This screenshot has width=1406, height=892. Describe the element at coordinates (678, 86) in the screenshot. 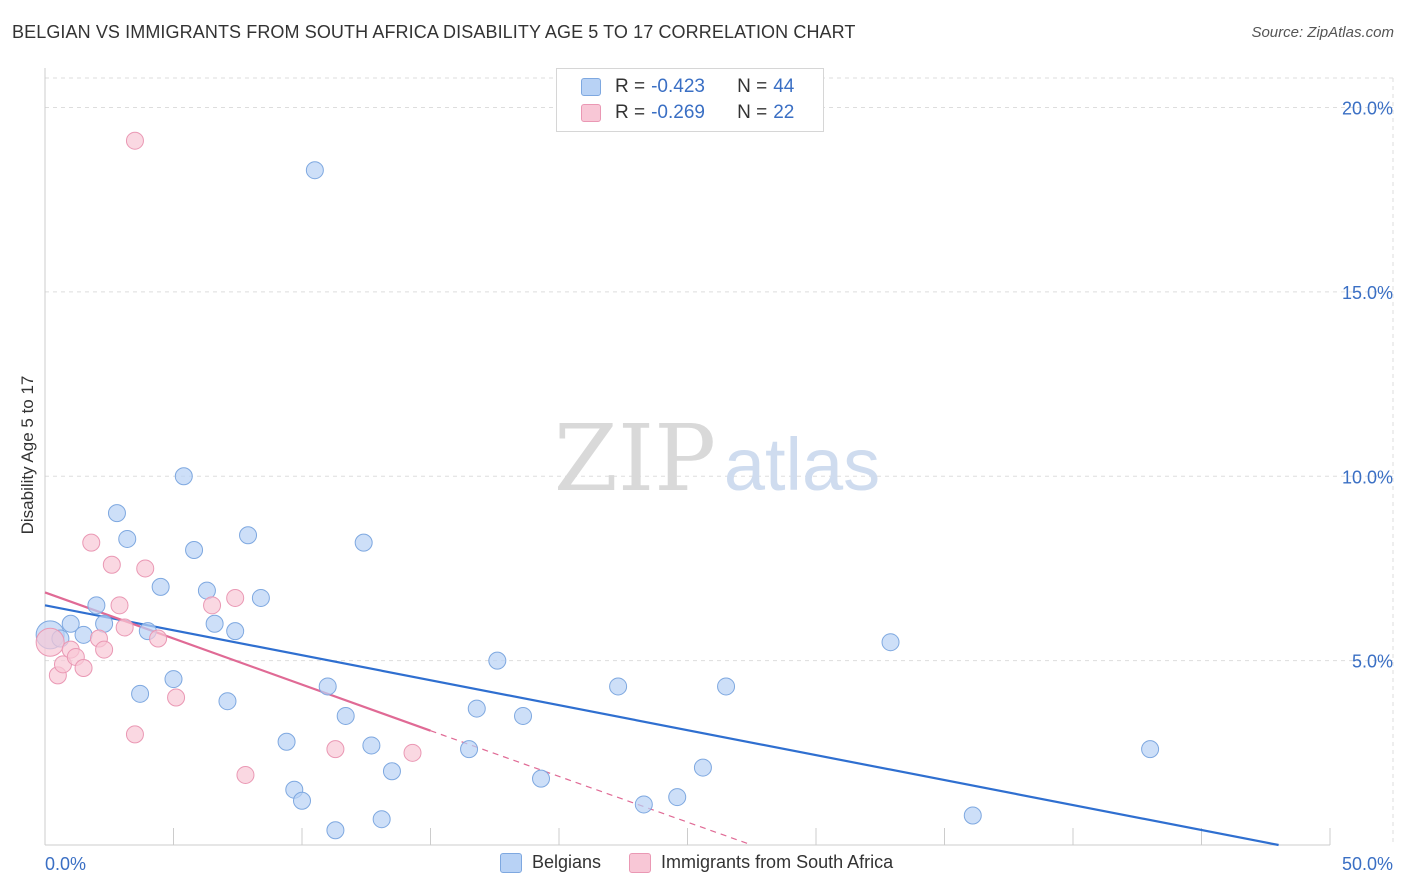

I see `legend-r-value: -0.423` at that location.